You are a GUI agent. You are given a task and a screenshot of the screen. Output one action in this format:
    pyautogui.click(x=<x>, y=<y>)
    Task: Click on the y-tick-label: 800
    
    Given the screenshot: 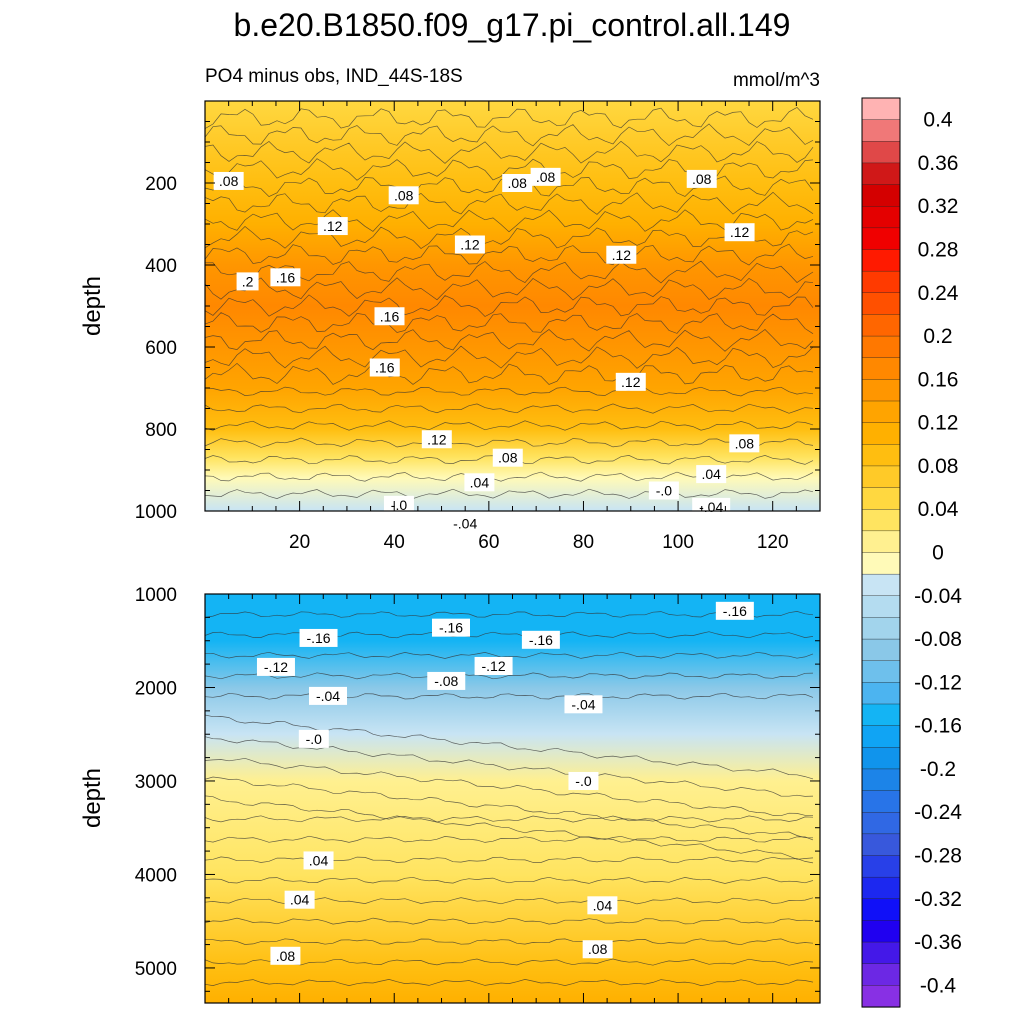 What is the action you would take?
    pyautogui.click(x=161, y=430)
    